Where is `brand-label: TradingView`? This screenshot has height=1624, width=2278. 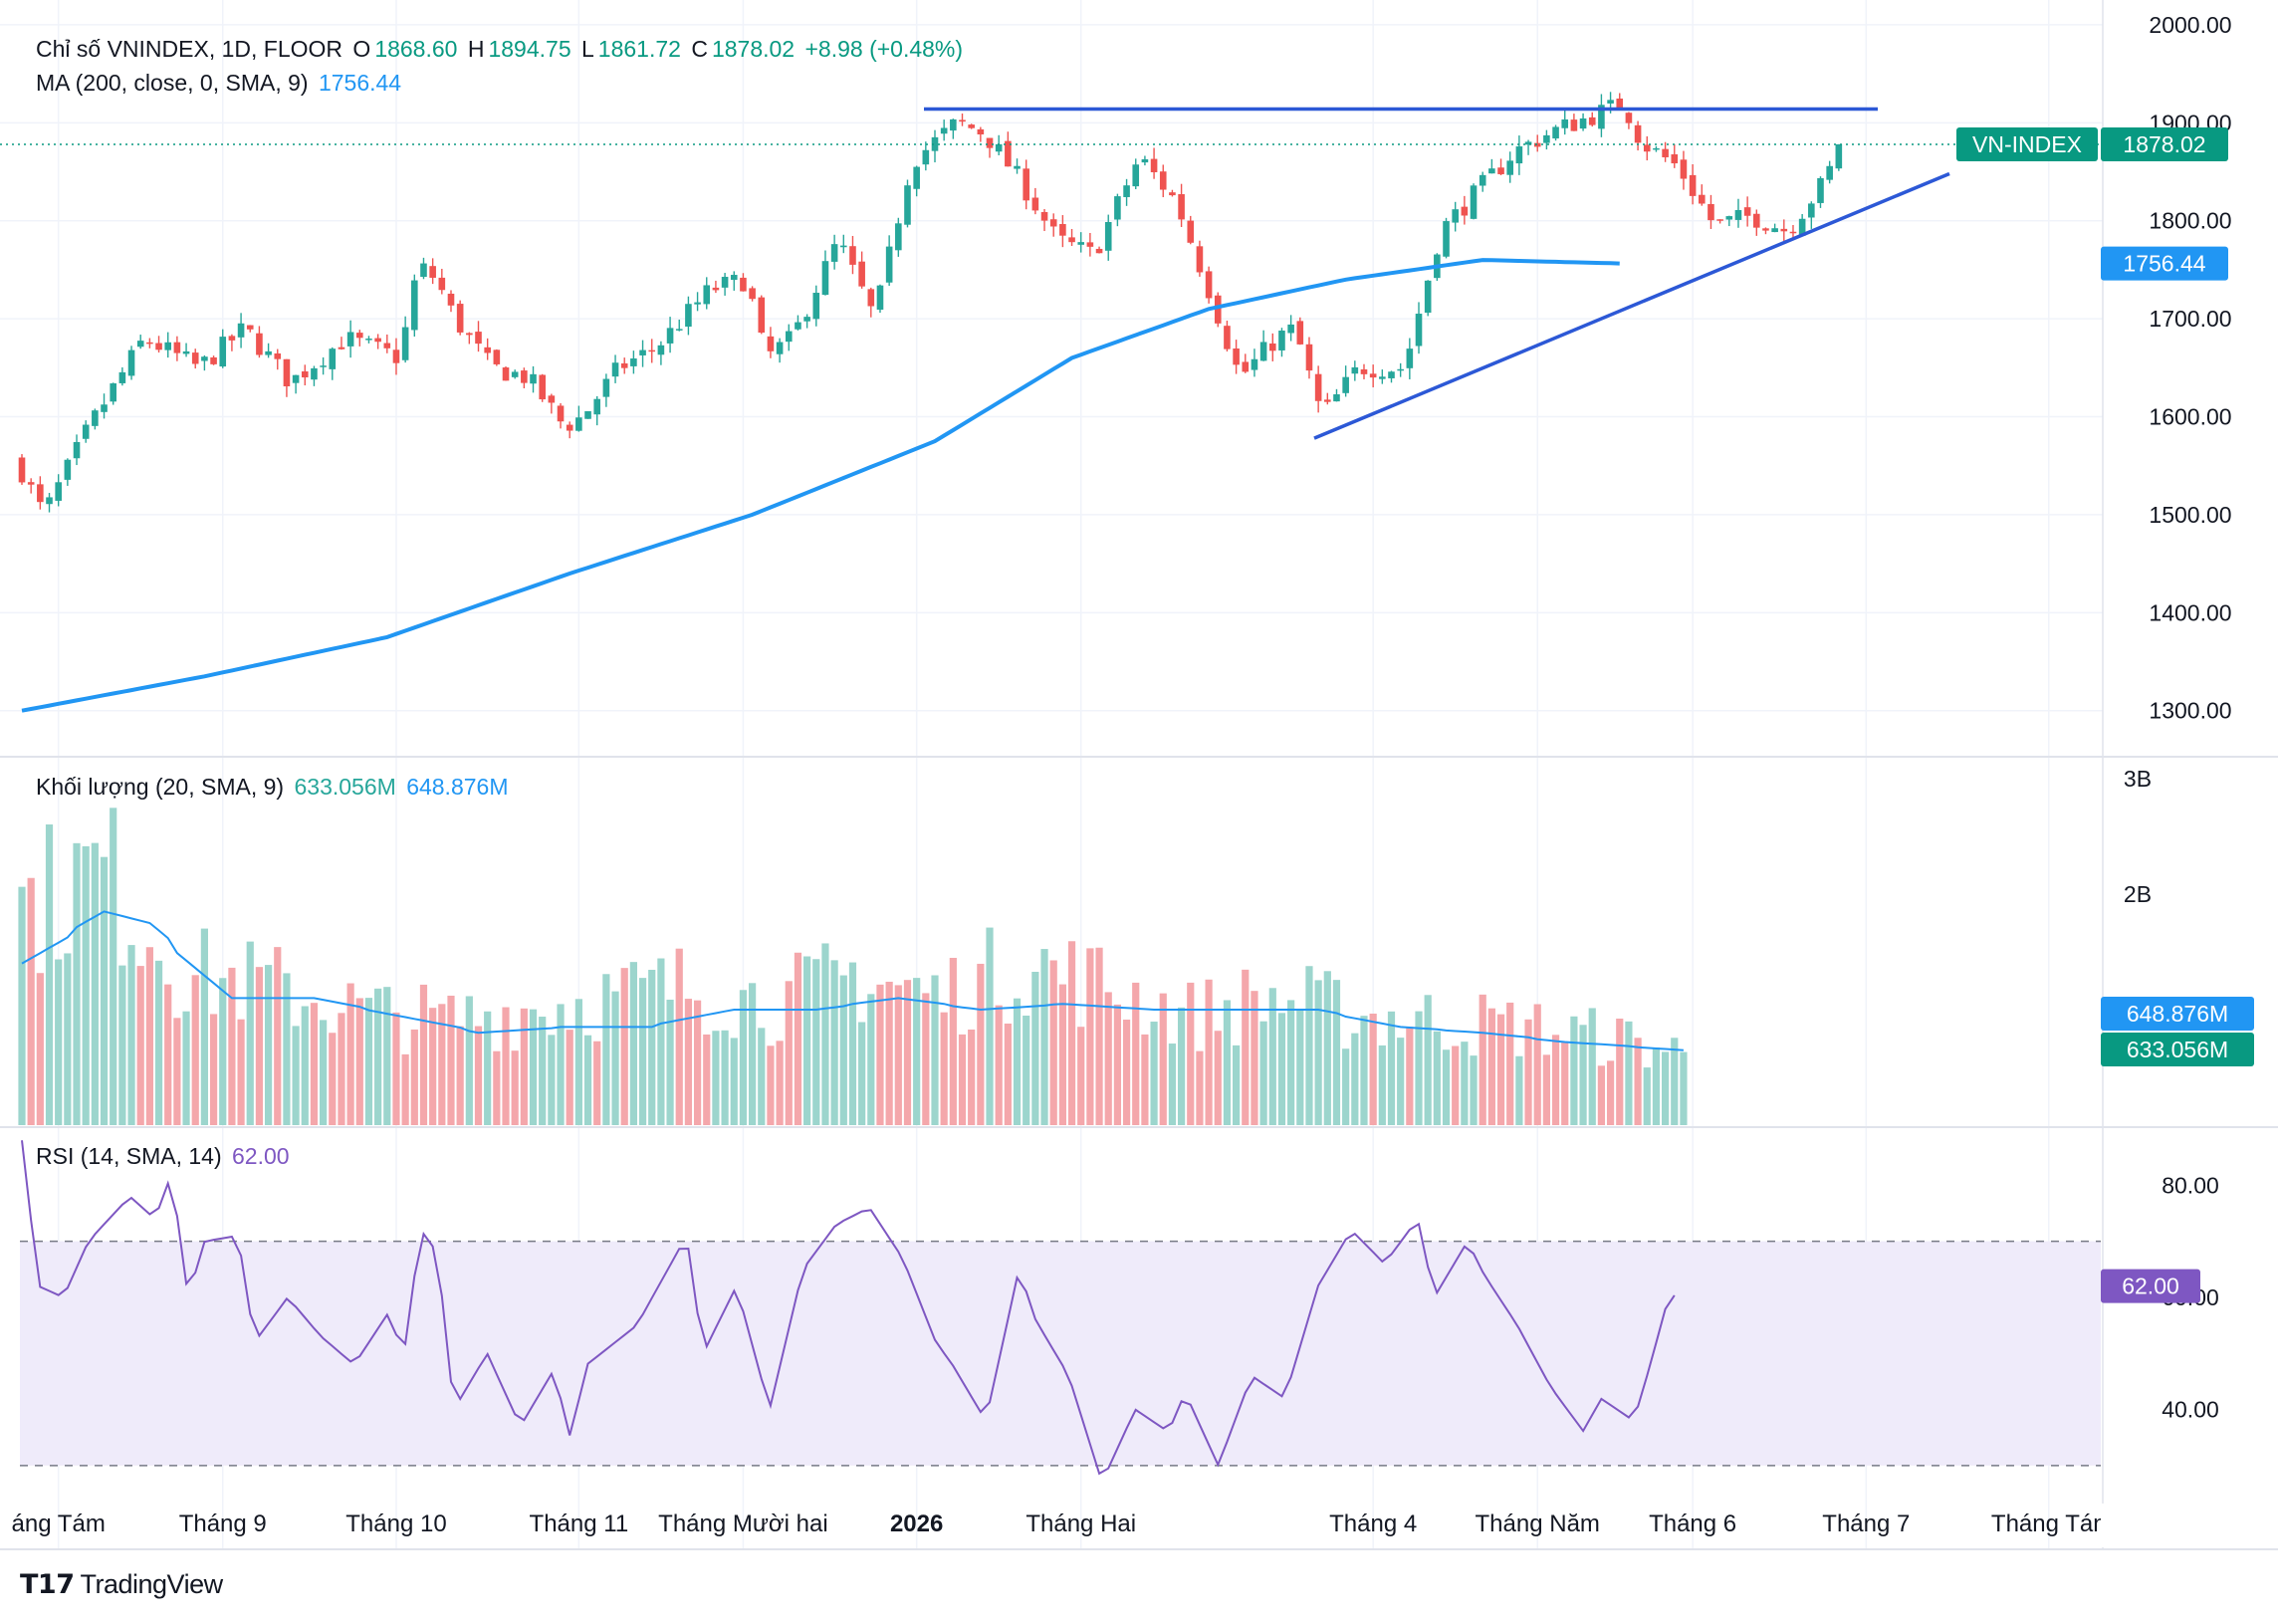 brand-label: TradingView is located at coordinates (152, 1584).